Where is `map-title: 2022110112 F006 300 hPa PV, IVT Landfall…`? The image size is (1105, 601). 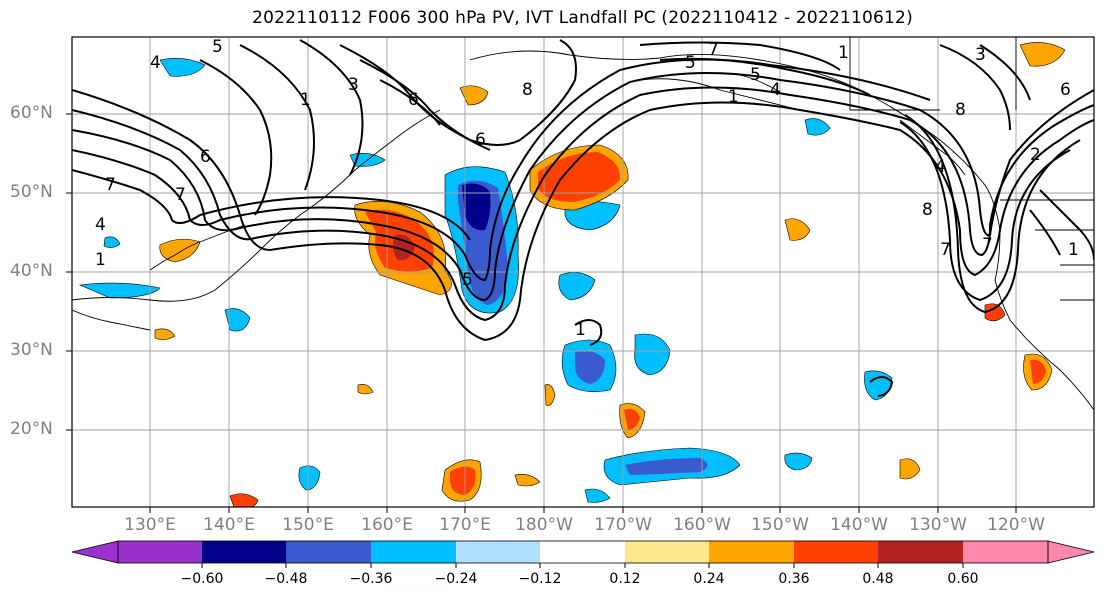 map-title: 2022110112 F006 300 hPa PV, IVT Landfall… is located at coordinates (582, 18).